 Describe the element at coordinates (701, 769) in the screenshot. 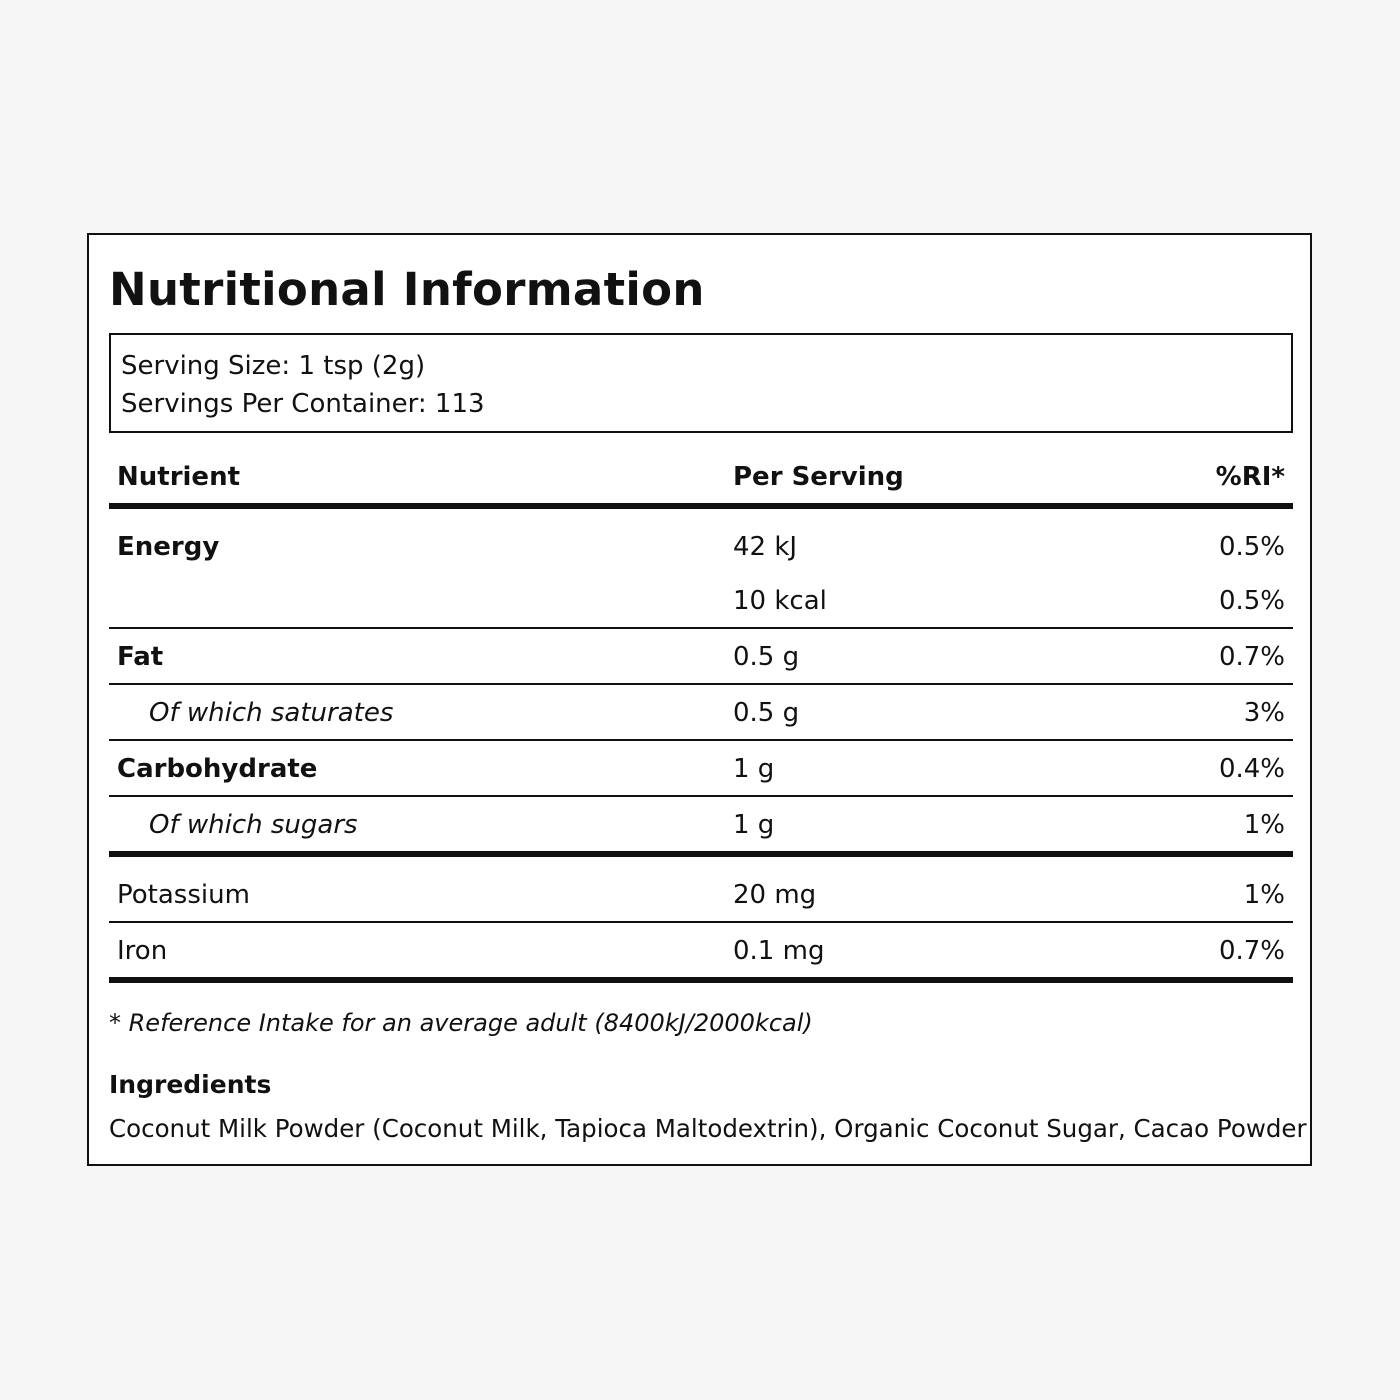

I see `table-row-carbohydrate: Carbohydrate 1 g 0.4%` at that location.